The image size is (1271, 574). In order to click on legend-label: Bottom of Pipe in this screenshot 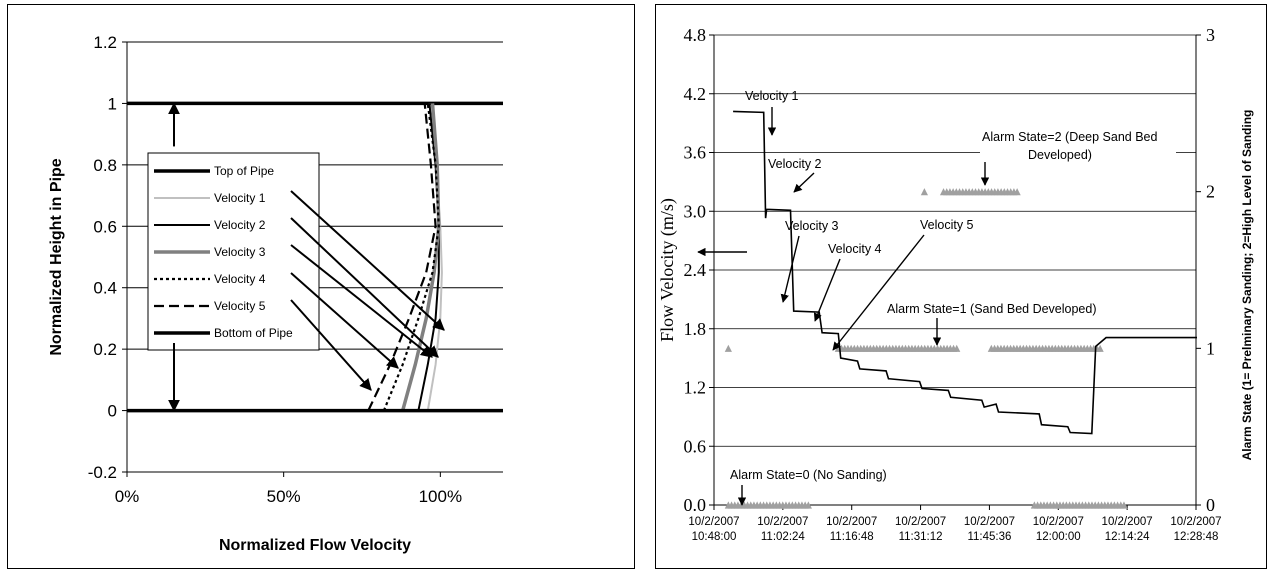, I will do `click(253, 333)`.